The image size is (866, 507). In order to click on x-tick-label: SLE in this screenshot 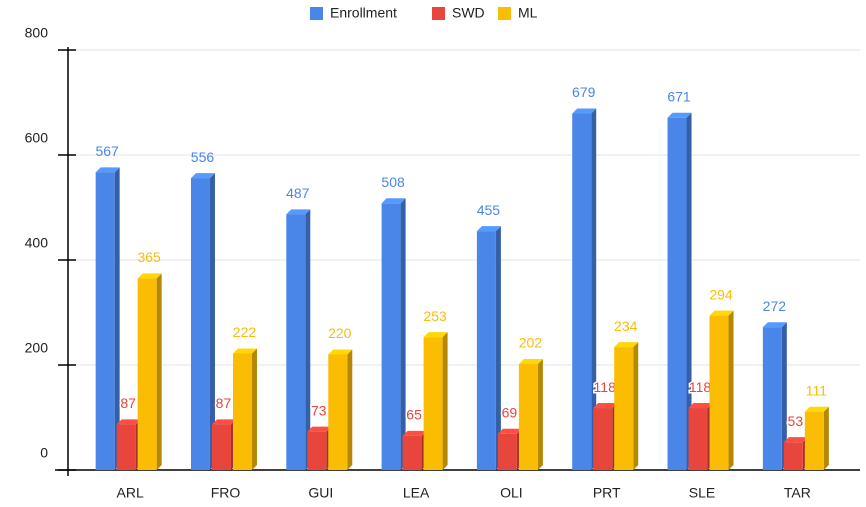, I will do `click(702, 493)`.